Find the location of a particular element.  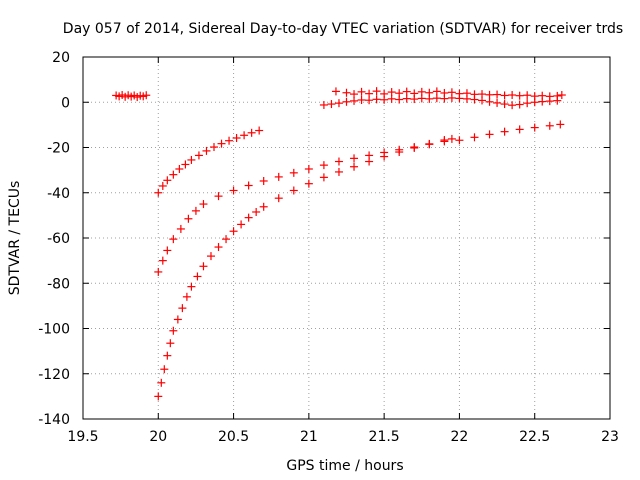

y-tick-label: -40 is located at coordinates (58, 194).